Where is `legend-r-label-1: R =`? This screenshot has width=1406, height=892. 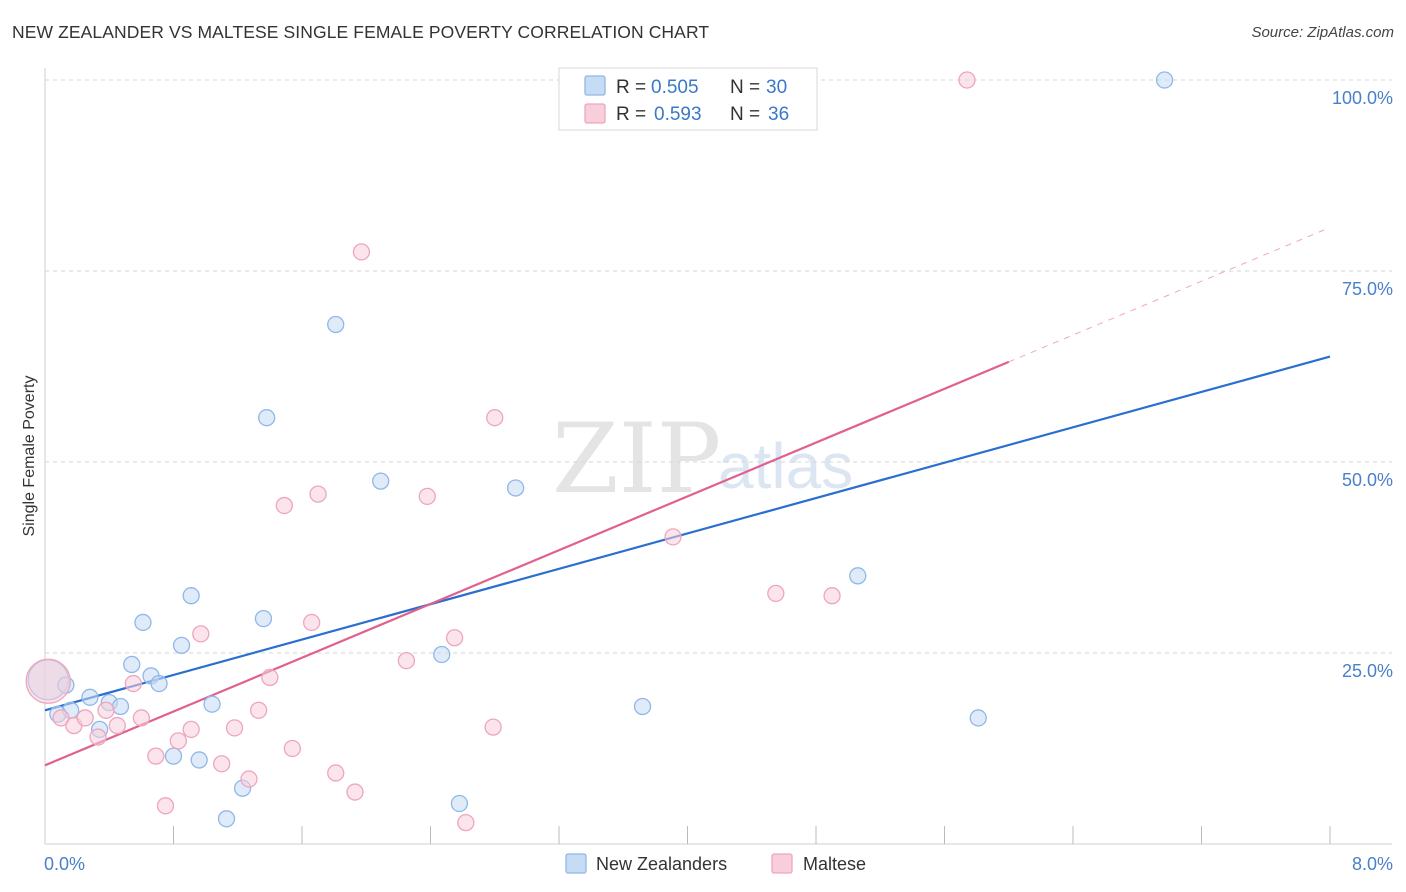
legend-r-label-1: R = is located at coordinates (631, 87).